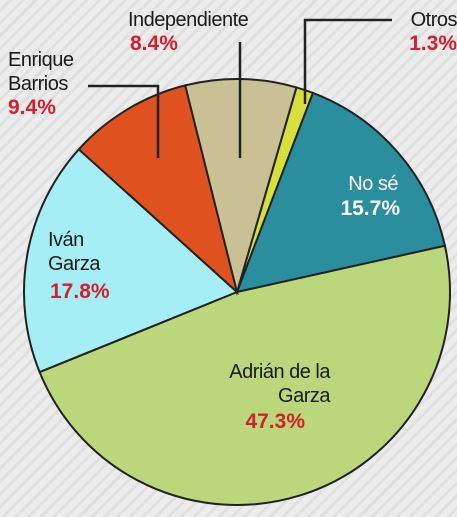 The image size is (457, 517). Describe the element at coordinates (373, 184) in the screenshot. I see `slice-label: No sé` at that location.